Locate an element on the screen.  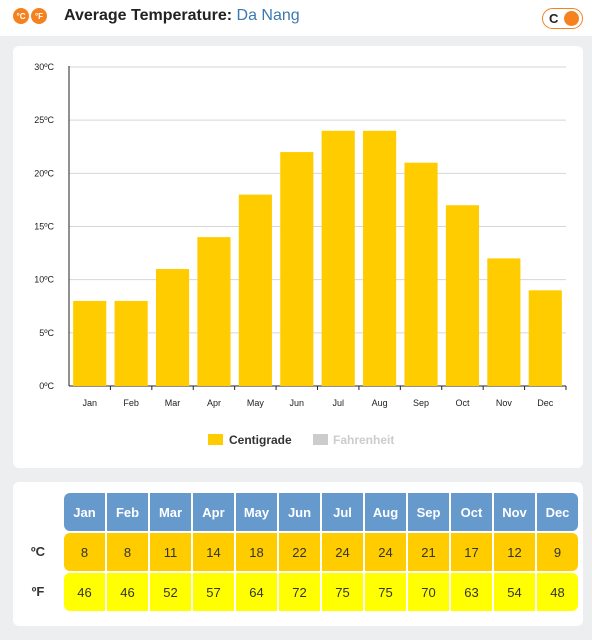
celsius-logo-icon: °C is located at coordinates (21, 16).